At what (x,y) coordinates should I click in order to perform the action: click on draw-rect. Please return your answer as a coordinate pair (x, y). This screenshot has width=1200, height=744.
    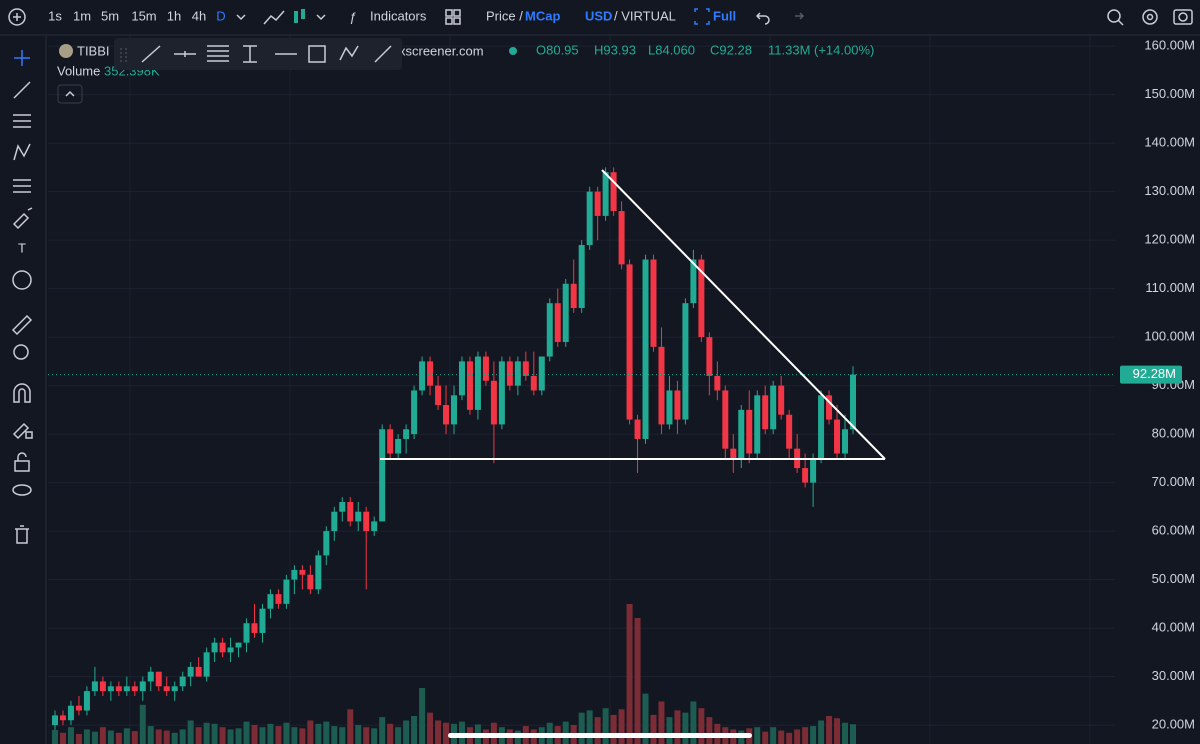
    Looking at the image, I should click on (317, 54).